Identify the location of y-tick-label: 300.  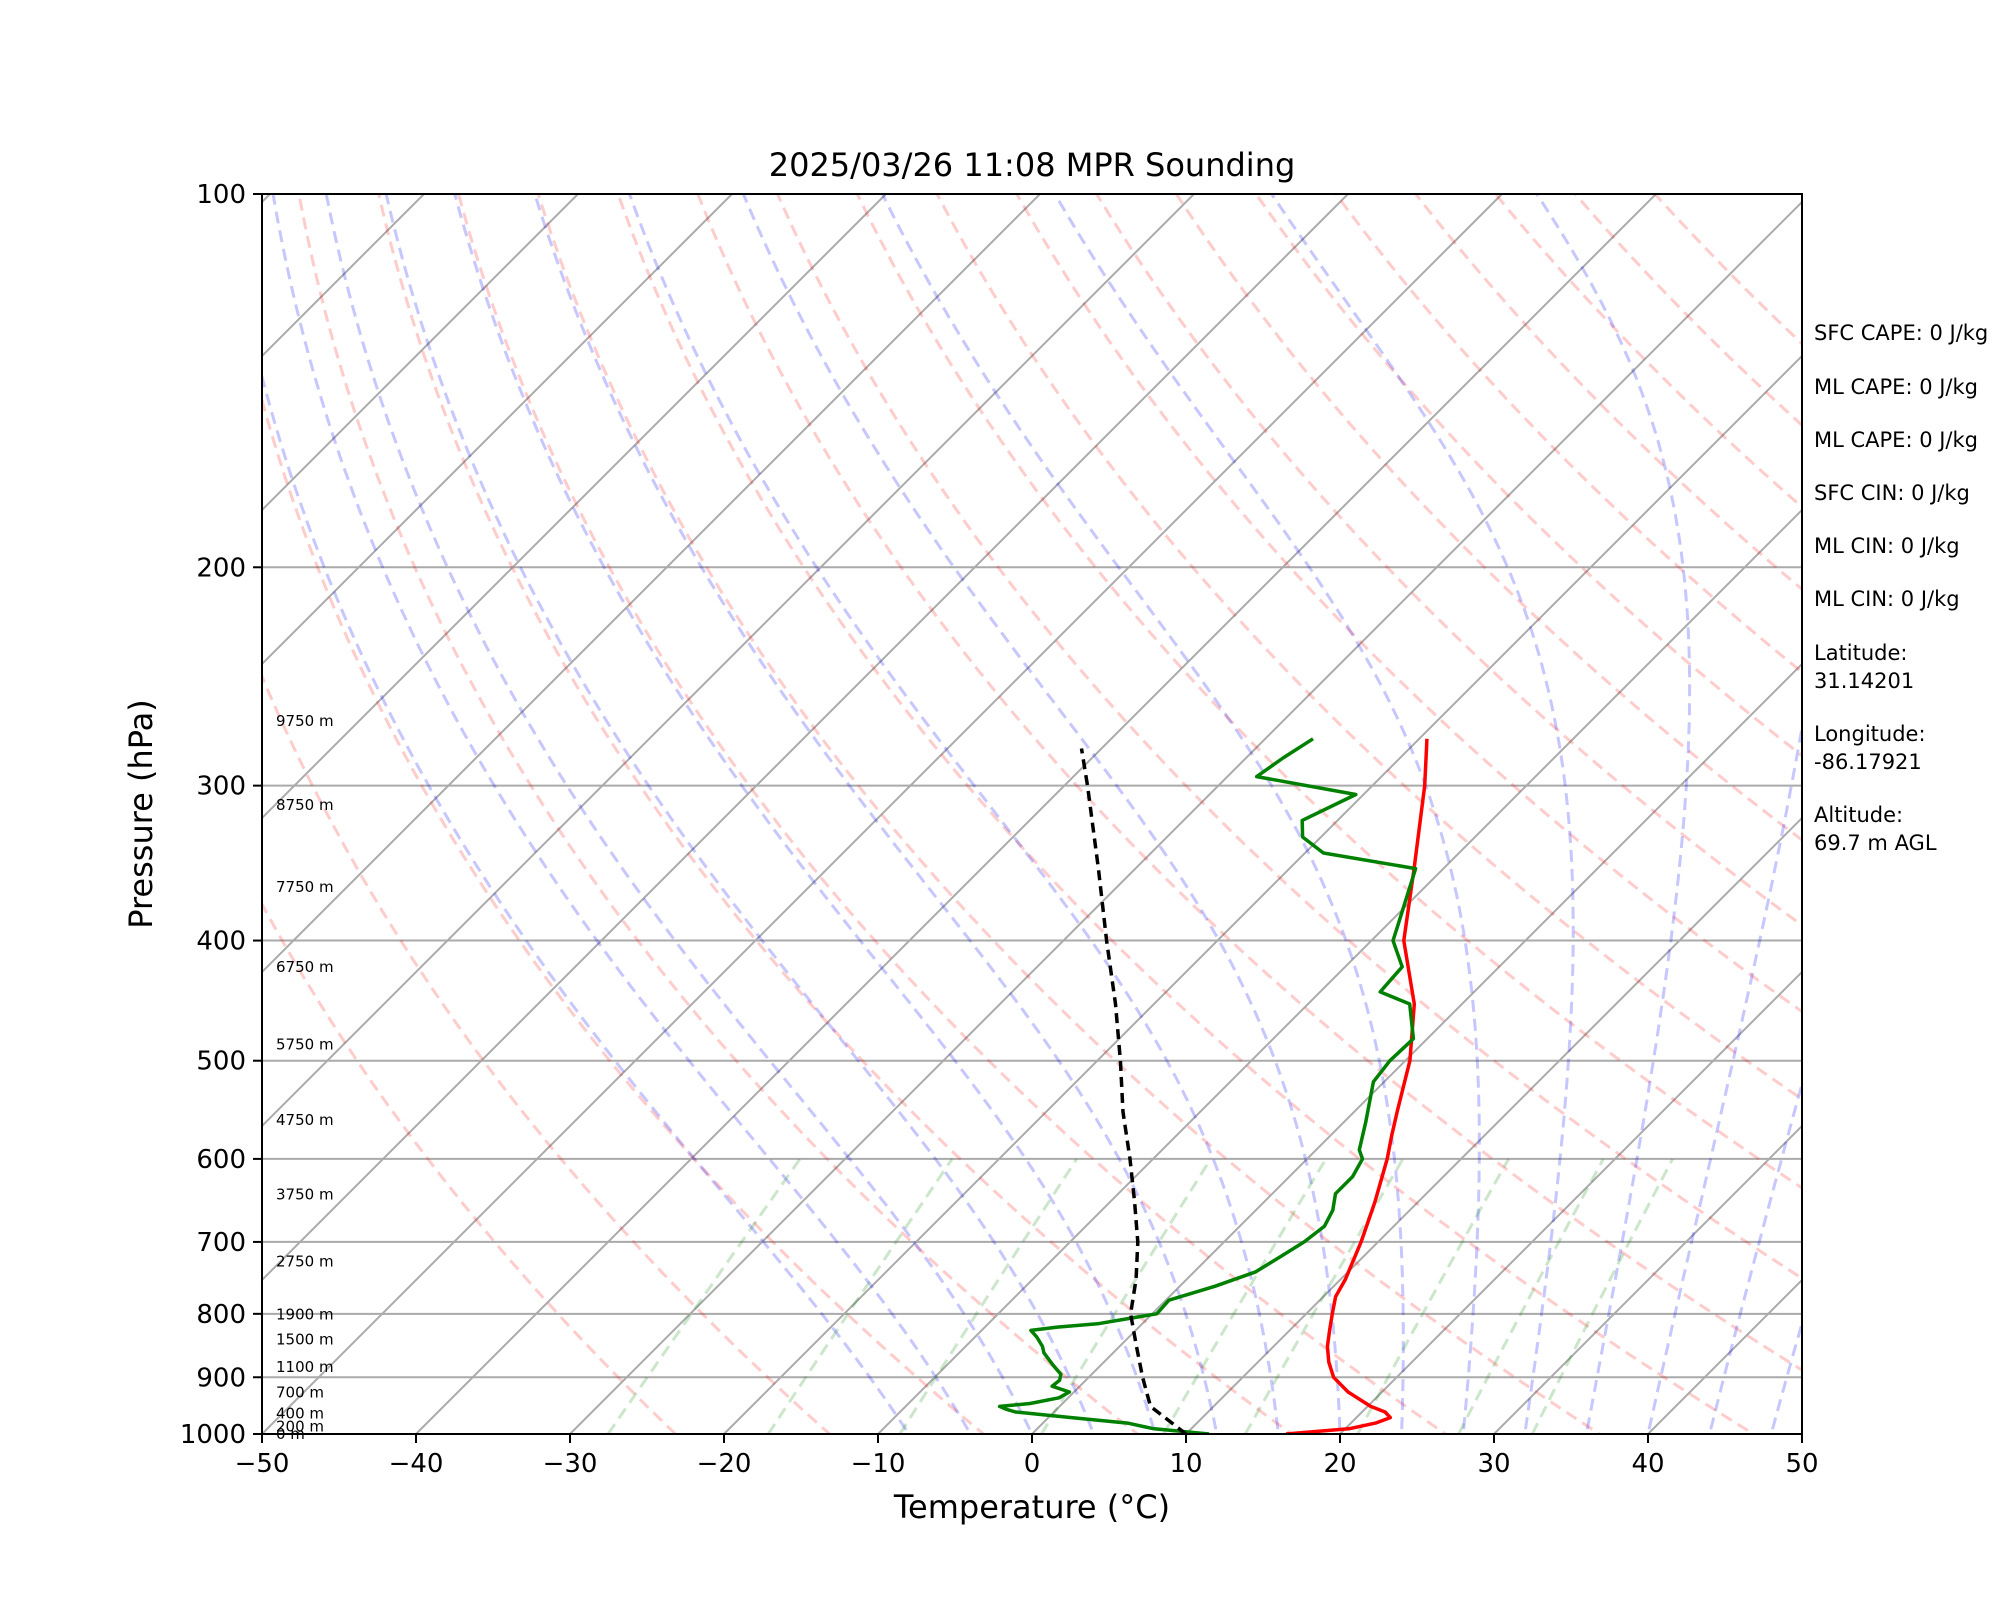
(221, 787).